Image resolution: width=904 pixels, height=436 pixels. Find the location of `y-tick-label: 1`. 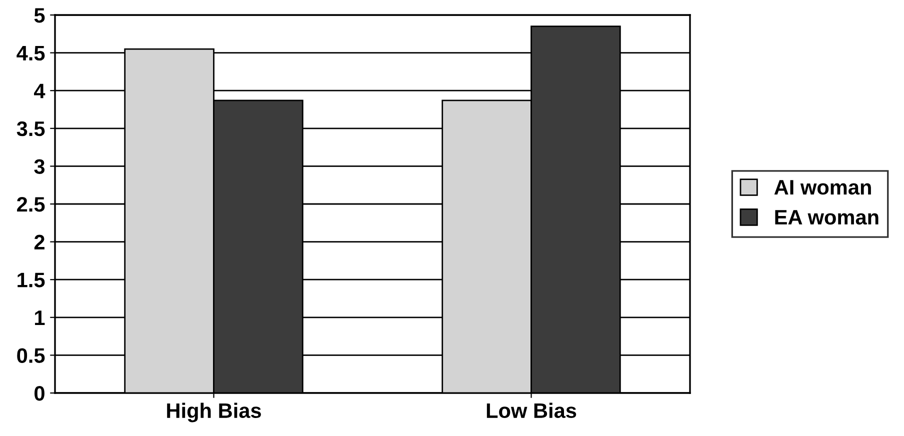

y-tick-label: 1 is located at coordinates (40, 317).